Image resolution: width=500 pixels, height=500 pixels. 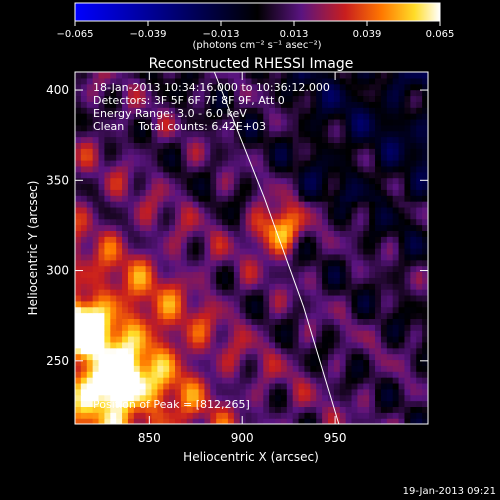 What do you see at coordinates (367, 34) in the screenshot?
I see `colorbar-tick-label: 0.039` at bounding box center [367, 34].